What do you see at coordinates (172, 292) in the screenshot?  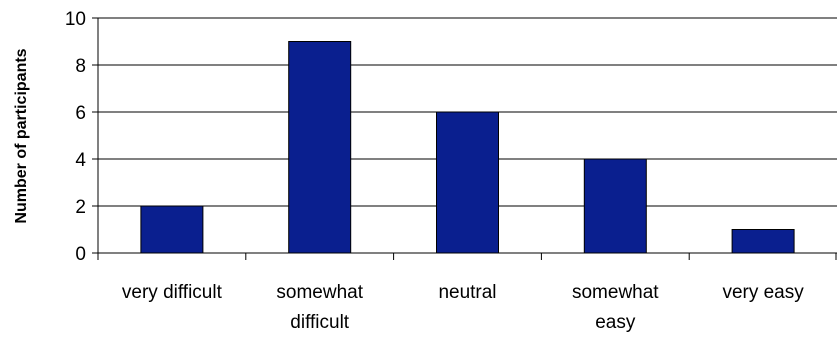 I see `x-category-label: very difficult` at bounding box center [172, 292].